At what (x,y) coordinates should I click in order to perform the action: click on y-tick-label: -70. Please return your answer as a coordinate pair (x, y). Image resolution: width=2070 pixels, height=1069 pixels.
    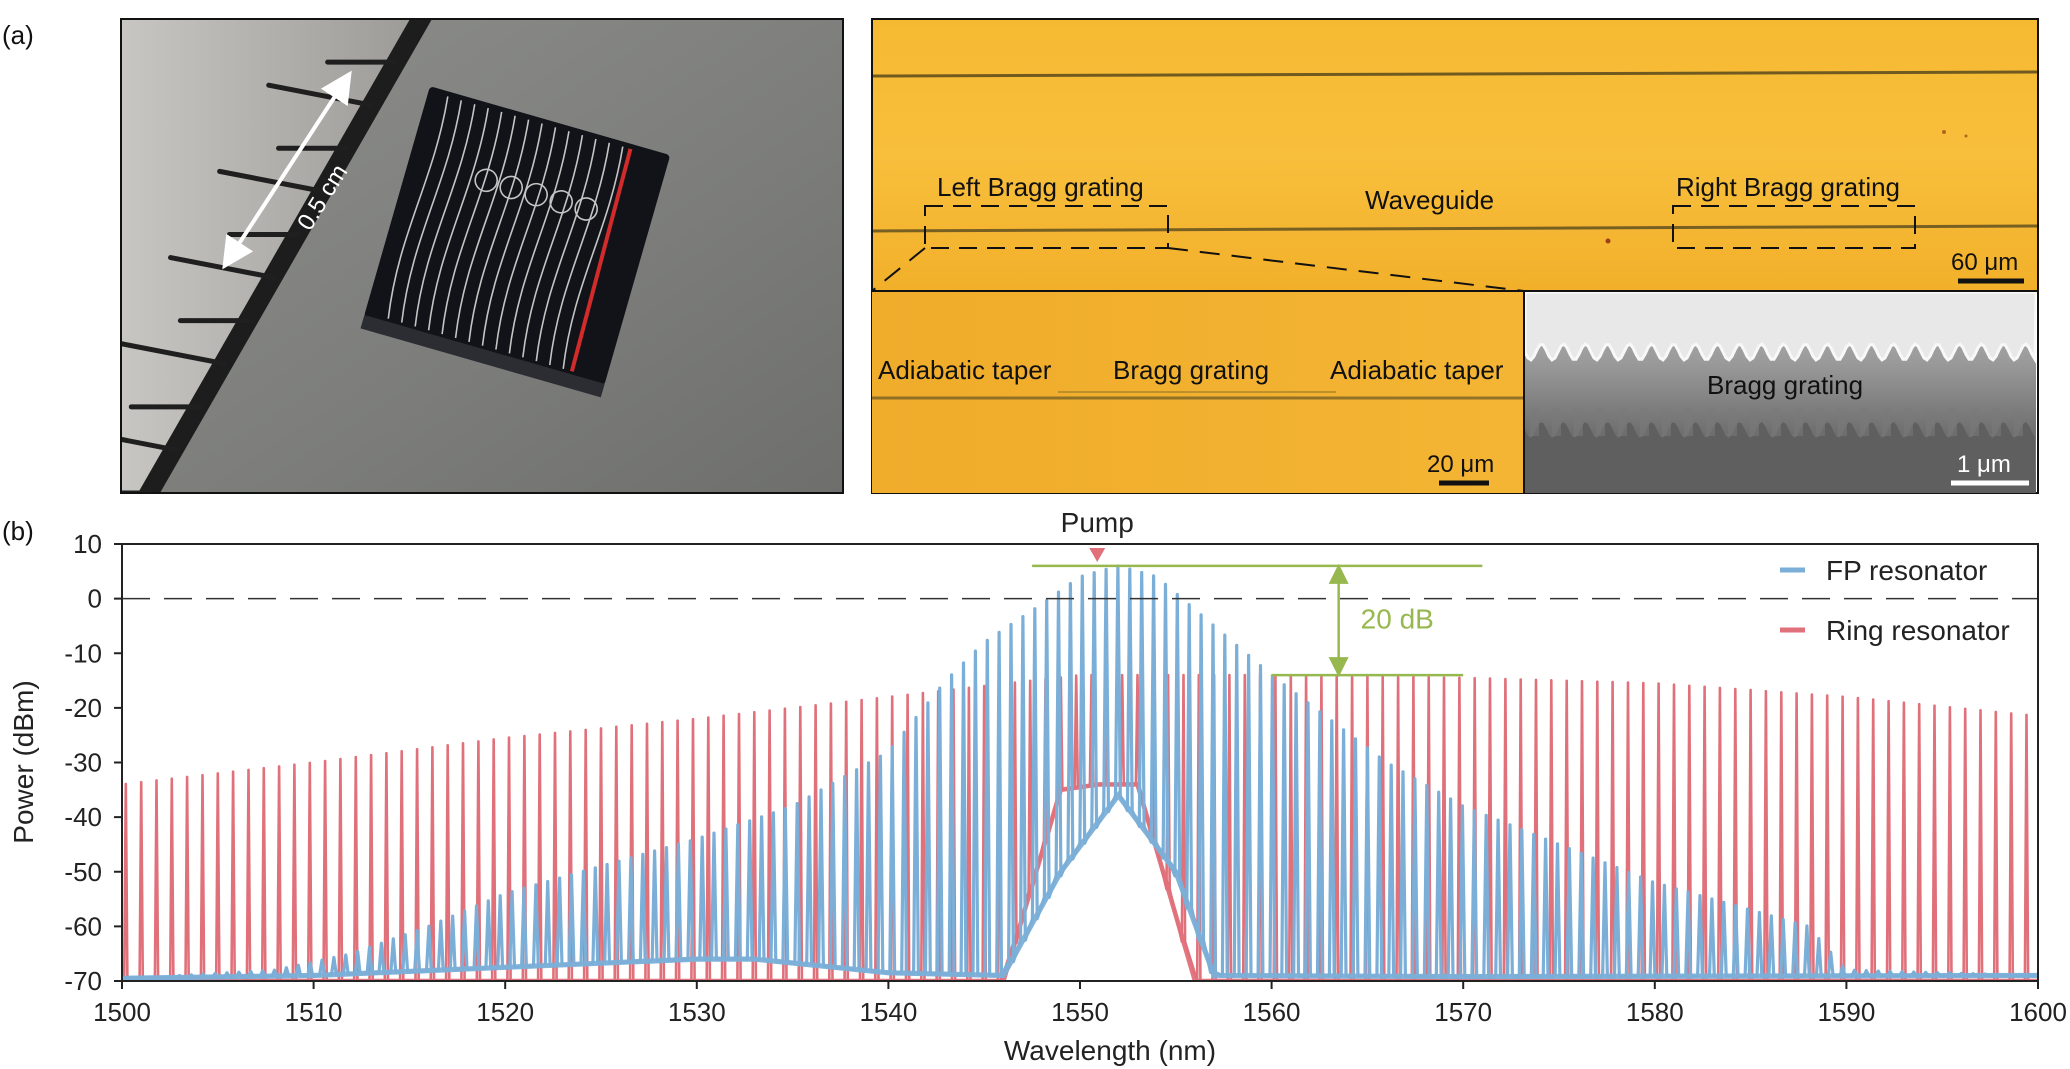
    Looking at the image, I should click on (83, 981).